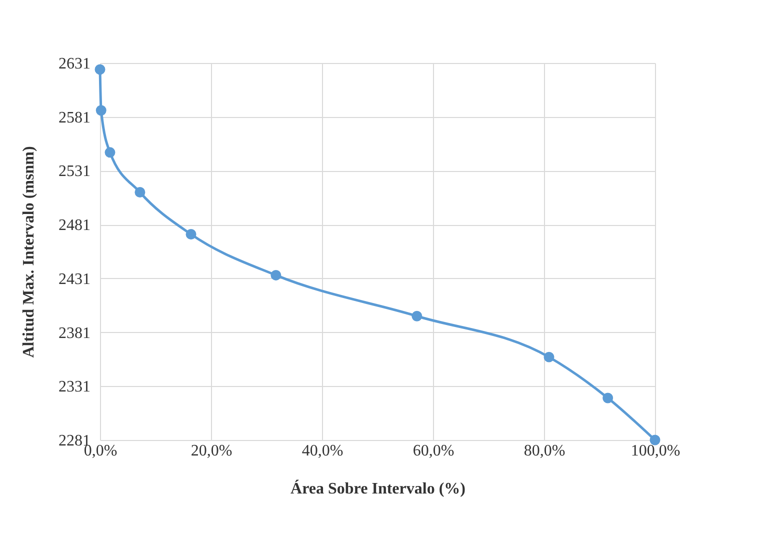  What do you see at coordinates (74, 387) in the screenshot?
I see `y-tick-label: 2331` at bounding box center [74, 387].